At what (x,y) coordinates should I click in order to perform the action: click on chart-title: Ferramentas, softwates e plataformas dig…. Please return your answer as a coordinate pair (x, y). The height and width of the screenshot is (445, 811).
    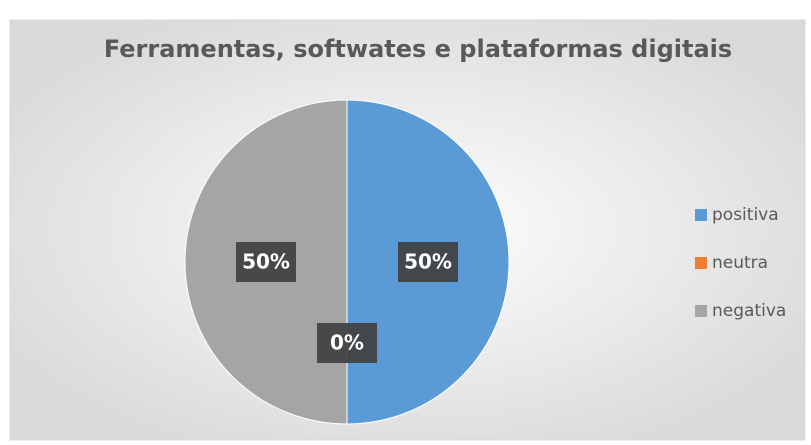
    Looking at the image, I should click on (418, 49).